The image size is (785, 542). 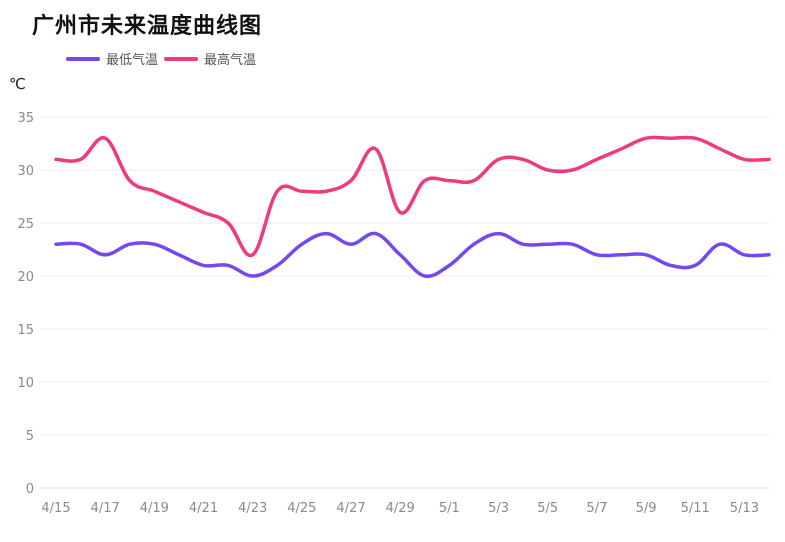 What do you see at coordinates (181, 58) in the screenshot?
I see `legend-swatch-max` at bounding box center [181, 58].